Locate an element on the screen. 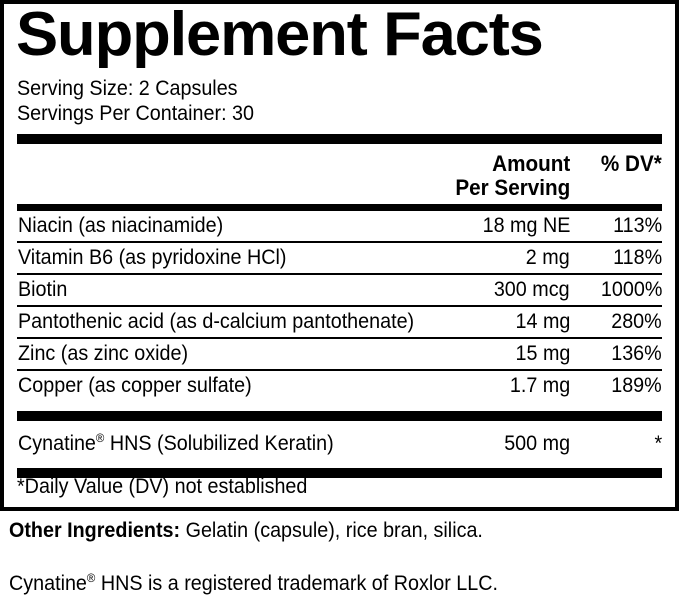 This screenshot has height=609, width=679. nutrient-amount: 2 mg is located at coordinates (548, 257).